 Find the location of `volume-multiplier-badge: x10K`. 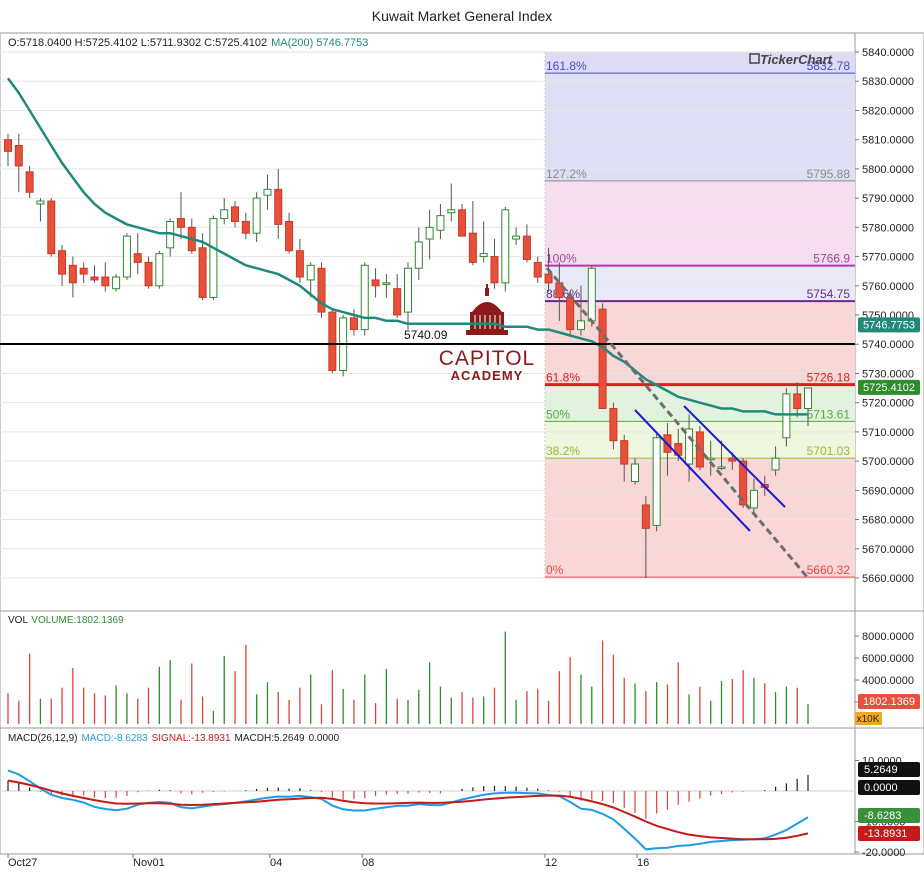

volume-multiplier-badge: x10K is located at coordinates (868, 718).